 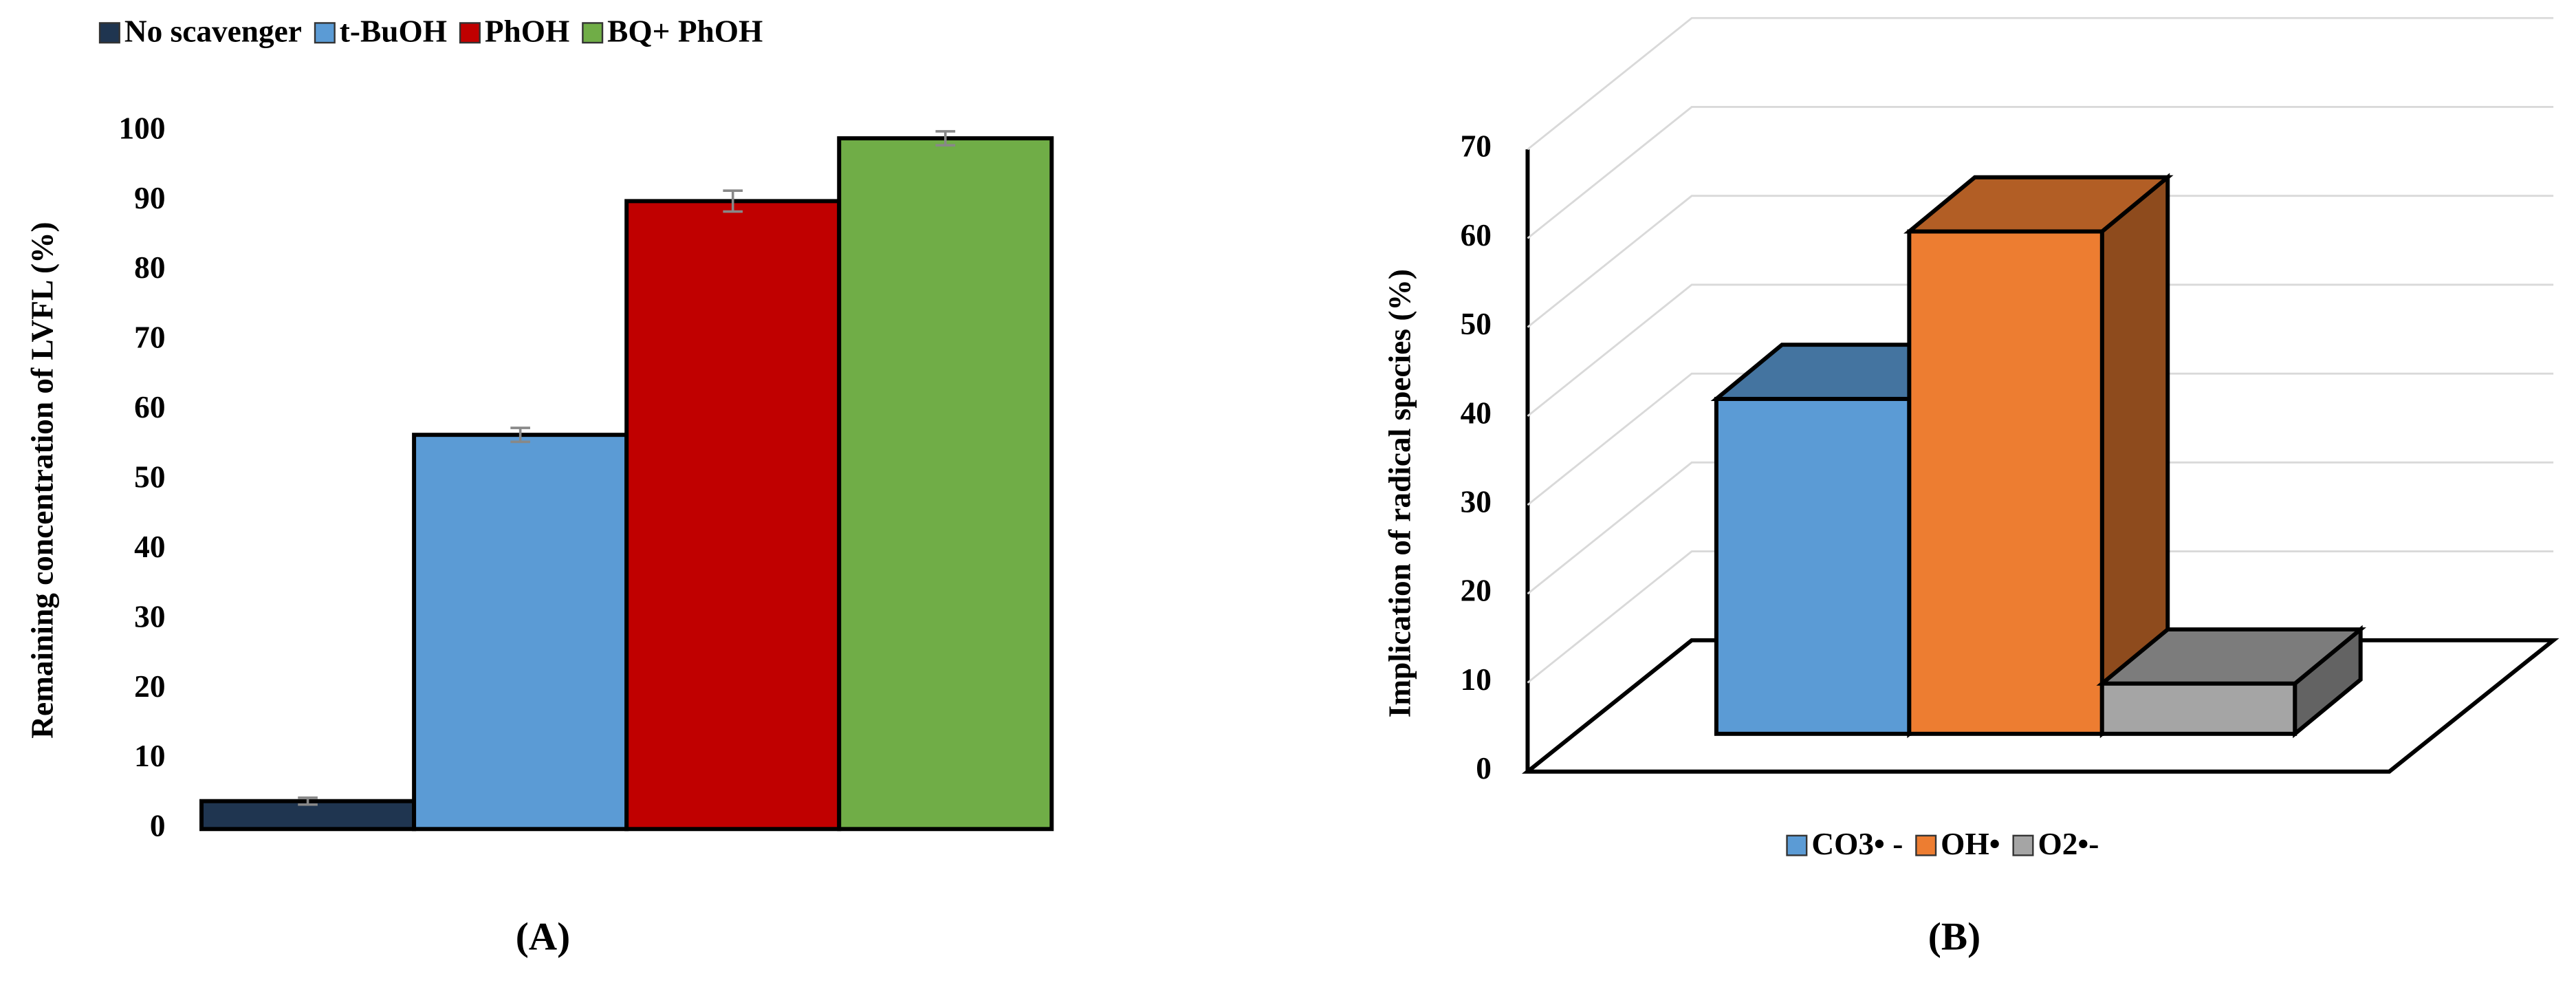 I want to click on legend-label: CO3• -, so click(x=1857, y=844).